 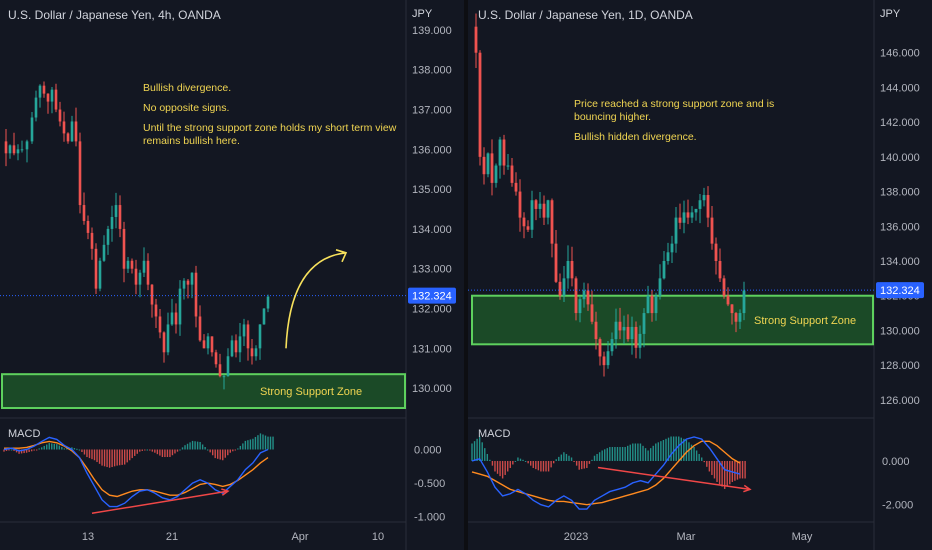 What do you see at coordinates (429, 484) in the screenshot?
I see `left-macd-tick-label: -0.500` at bounding box center [429, 484].